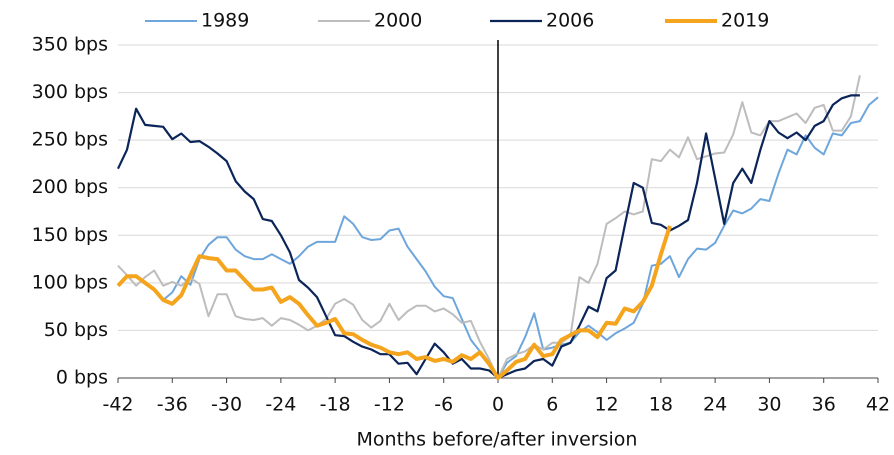 This screenshot has height=455, width=894. Describe the element at coordinates (824, 405) in the screenshot. I see `x-tick-label: 36` at that location.